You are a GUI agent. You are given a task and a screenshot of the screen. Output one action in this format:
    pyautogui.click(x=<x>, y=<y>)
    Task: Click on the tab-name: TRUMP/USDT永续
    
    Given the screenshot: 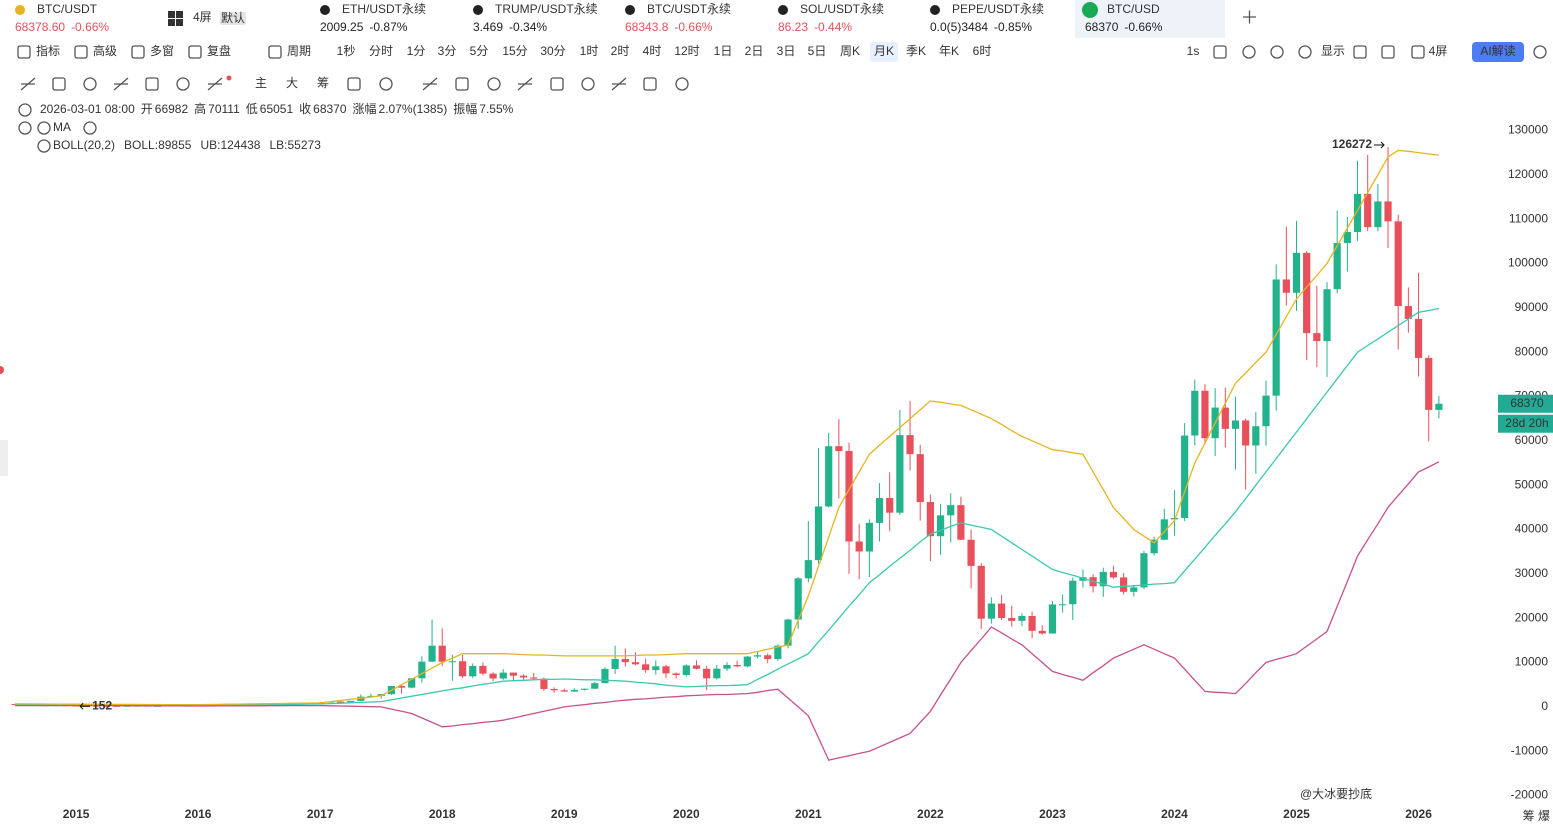 What is the action you would take?
    pyautogui.click(x=546, y=9)
    